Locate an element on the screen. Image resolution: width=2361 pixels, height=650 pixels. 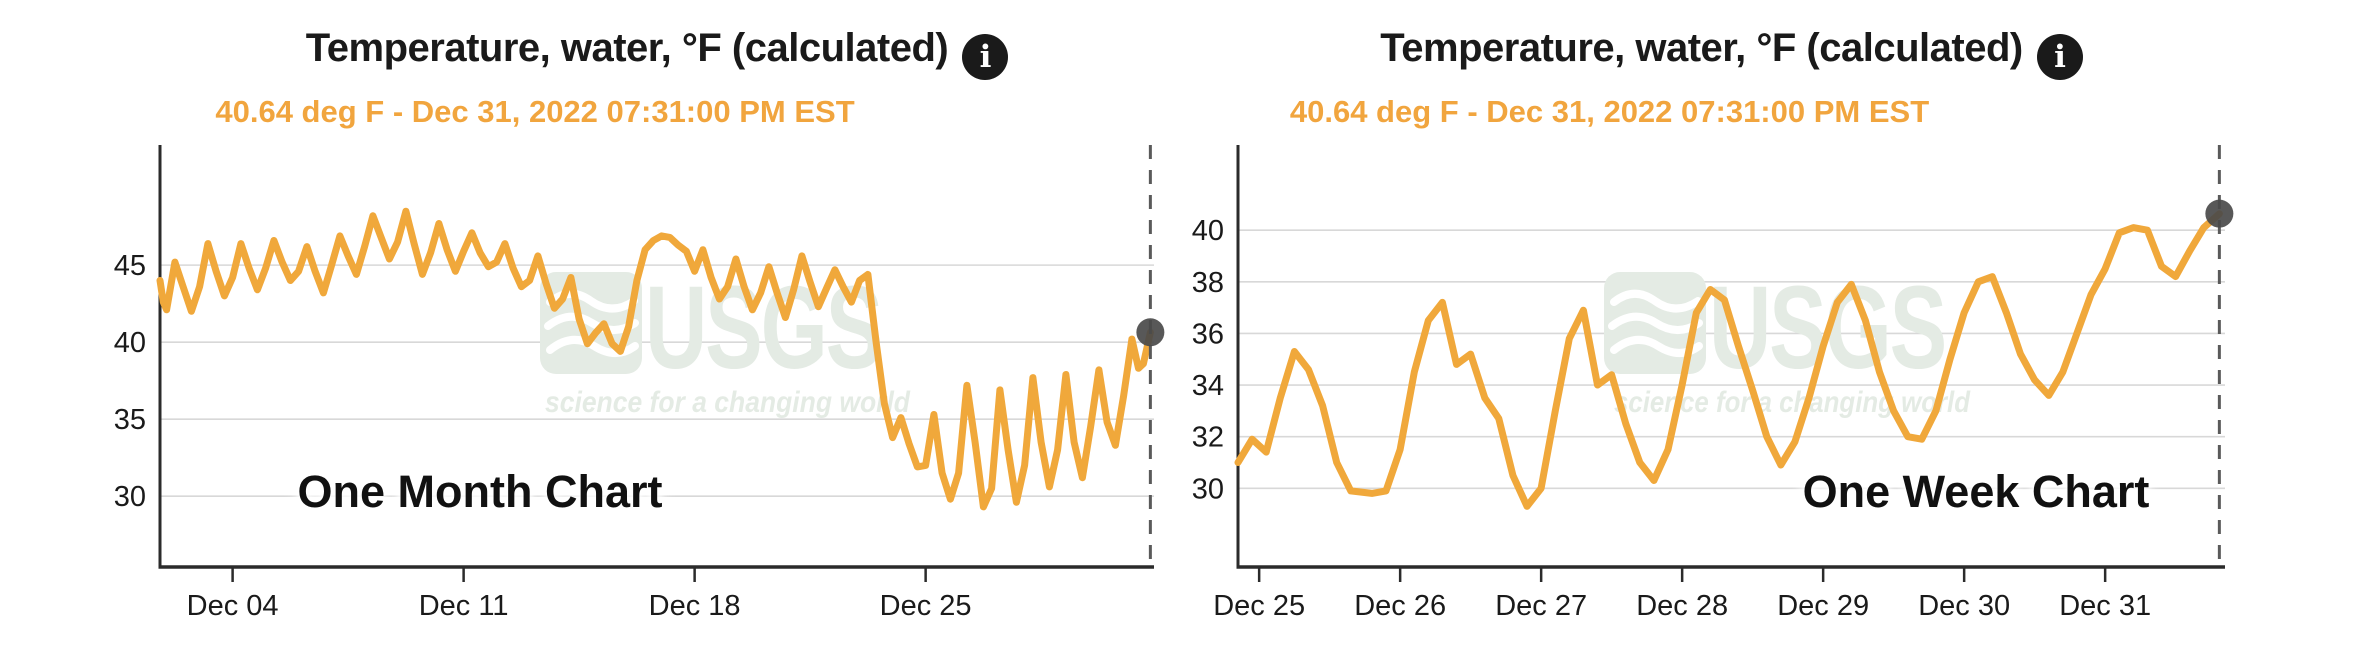
y-tick-label: 32 is located at coordinates (1208, 438).